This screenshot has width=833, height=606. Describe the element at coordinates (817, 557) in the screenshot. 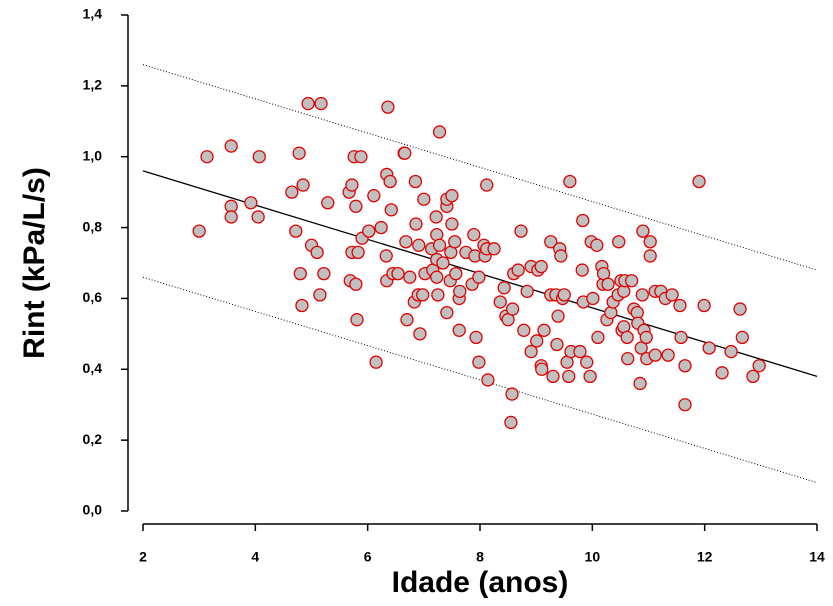

I see `x-tick-label: 14` at that location.